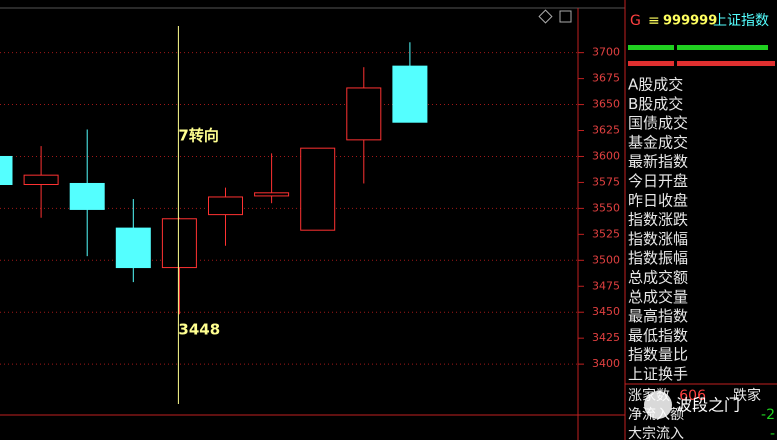 Image resolution: width=777 pixels, height=440 pixels. Describe the element at coordinates (747, 395) in the screenshot. I see `stat-text: 跌家` at that location.